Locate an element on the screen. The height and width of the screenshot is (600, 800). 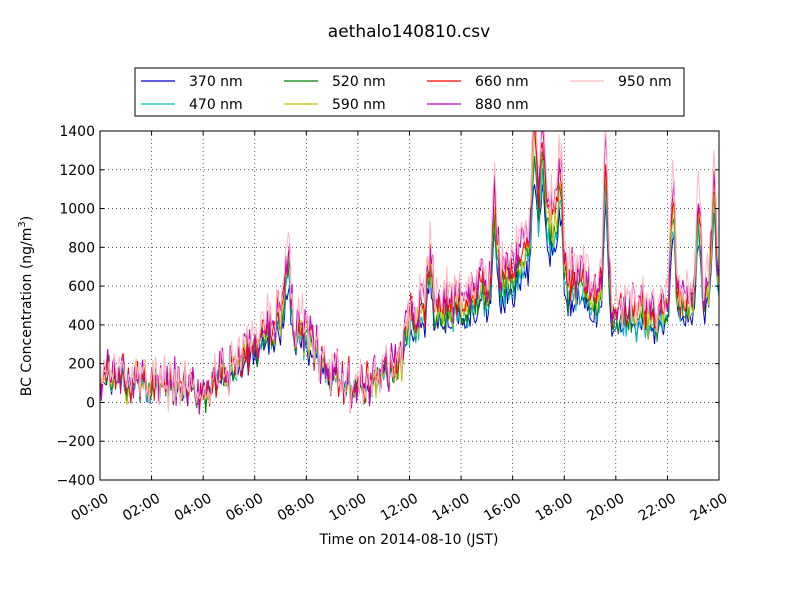
x-tick-label: 22:00 is located at coordinates (657, 508).